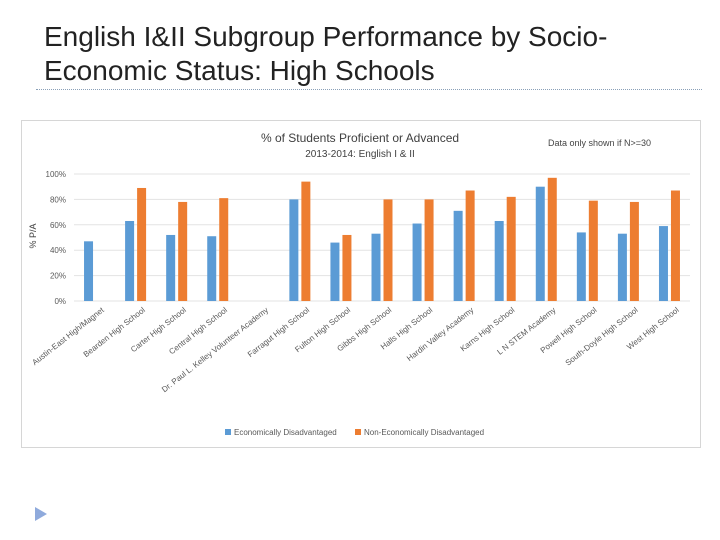 Image resolution: width=720 pixels, height=540 pixels. What do you see at coordinates (440, 334) in the screenshot?
I see `x-category-label: Hardin Valley Academy` at bounding box center [440, 334].